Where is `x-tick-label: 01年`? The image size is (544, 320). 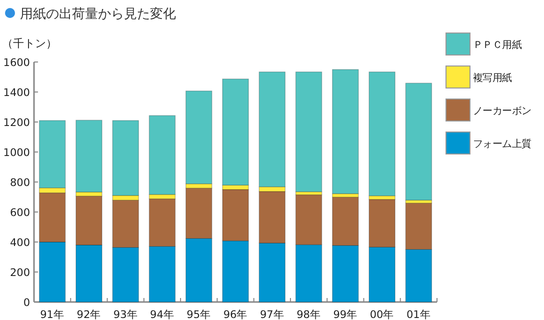
x-tick-label: 01年 is located at coordinates (418, 314).